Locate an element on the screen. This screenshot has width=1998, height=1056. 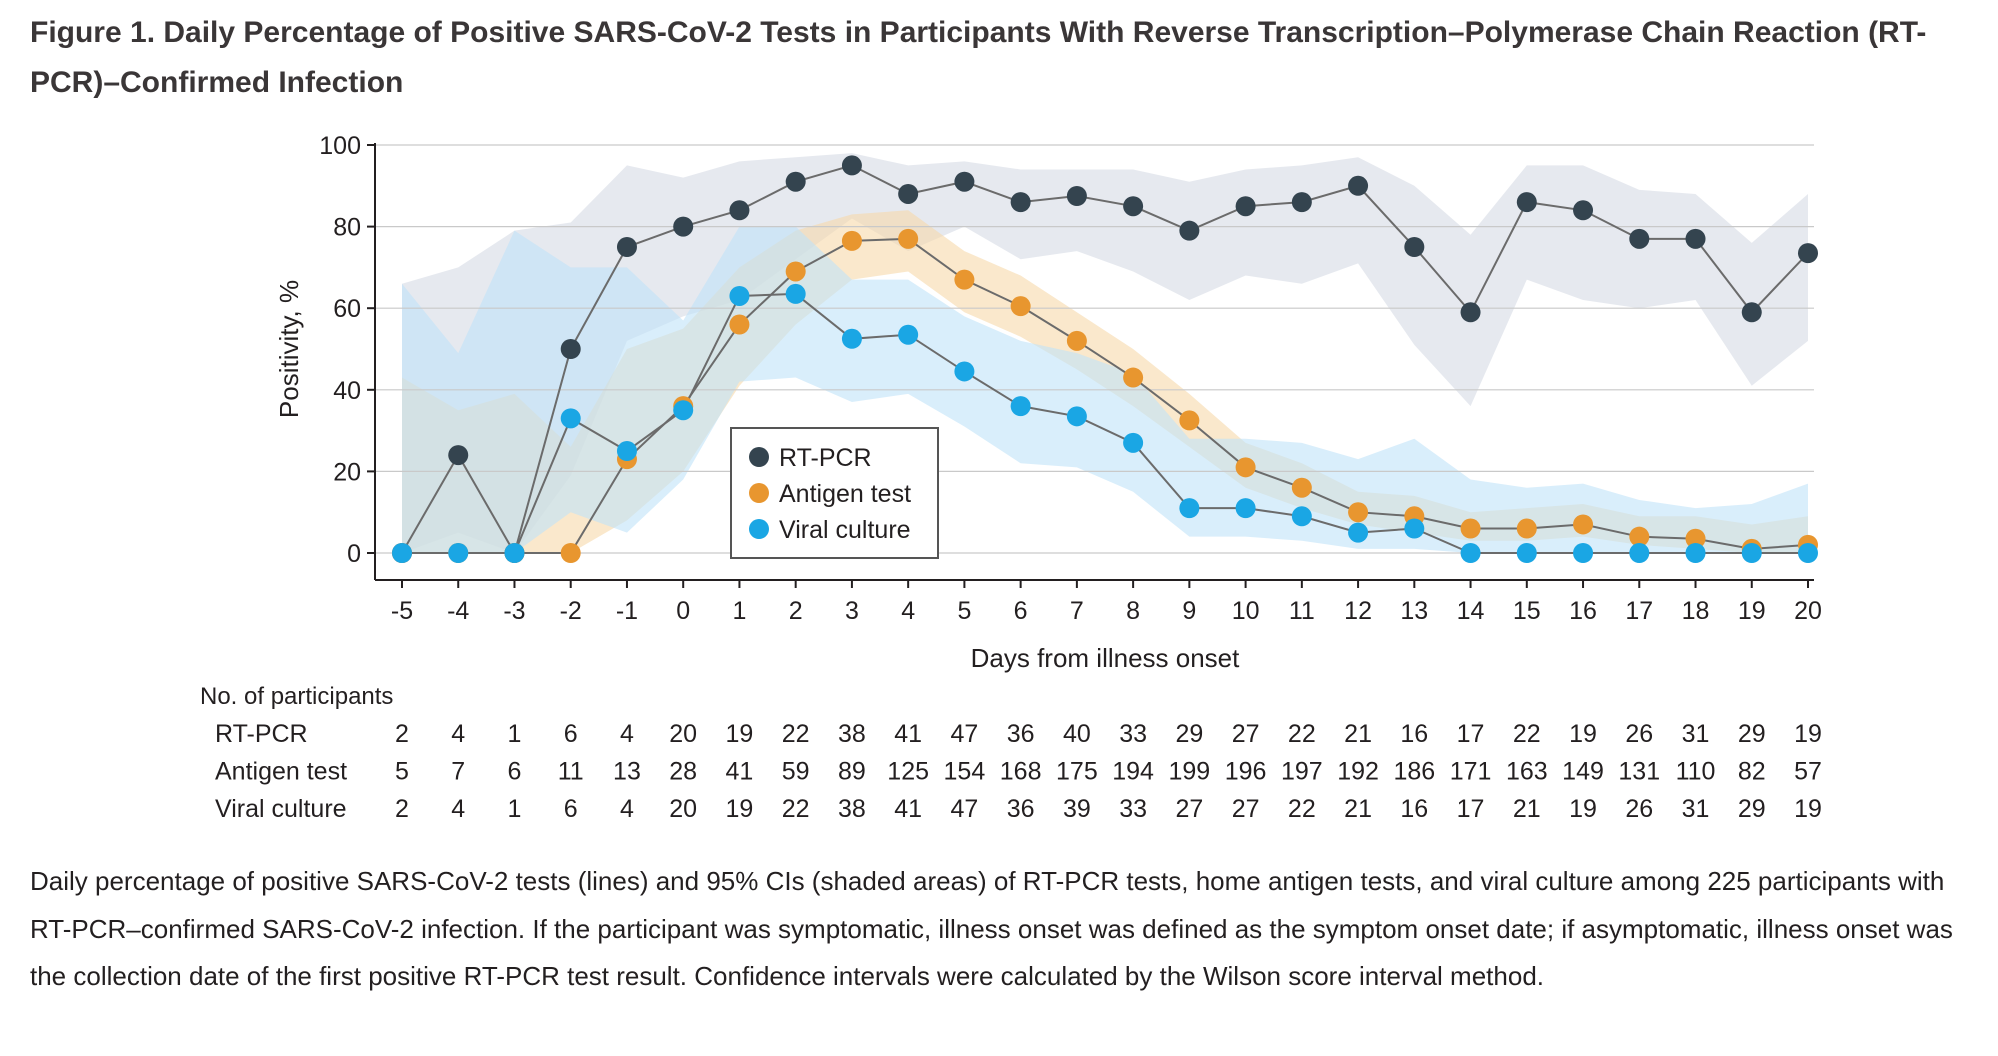
legend-marker-rt-pcr is located at coordinates (759, 457).